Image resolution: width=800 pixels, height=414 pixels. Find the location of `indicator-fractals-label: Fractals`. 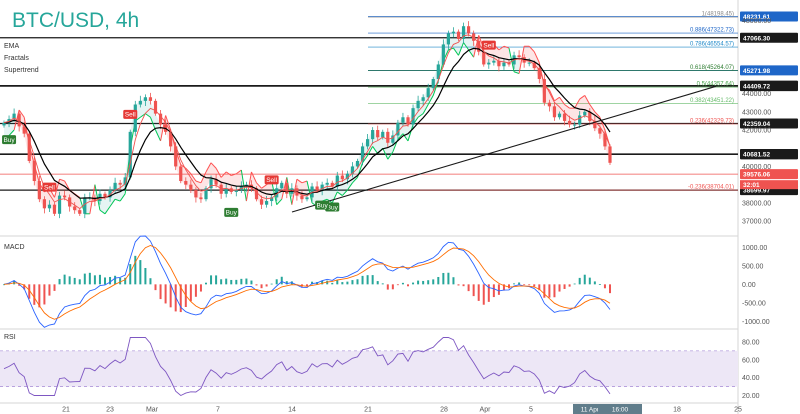

indicator-fractals-label: Fractals is located at coordinates (16, 58).